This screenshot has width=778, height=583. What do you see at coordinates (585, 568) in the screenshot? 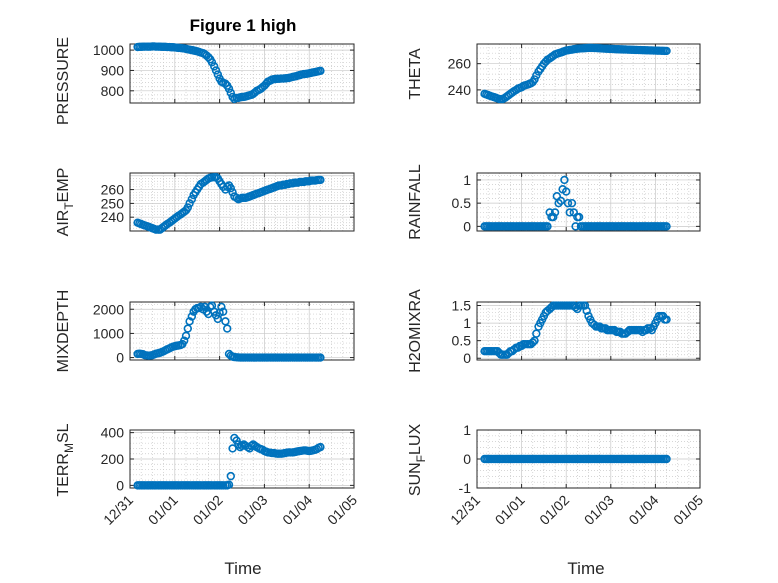
I see `right-xlabel: Time` at bounding box center [585, 568].